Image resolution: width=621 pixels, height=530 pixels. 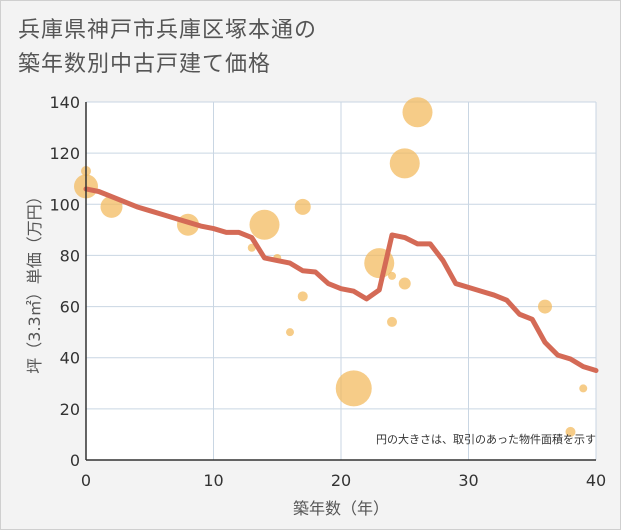 What do you see at coordinates (34, 280) in the screenshot?
I see `y-axis-title: 坪（3.3㎡）単価（万円）` at bounding box center [34, 280].